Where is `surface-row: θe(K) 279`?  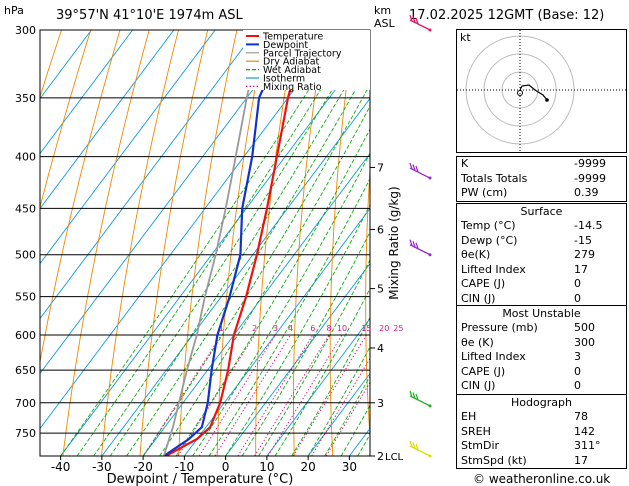 surface-row: θe(K) 279 is located at coordinates (541, 255).